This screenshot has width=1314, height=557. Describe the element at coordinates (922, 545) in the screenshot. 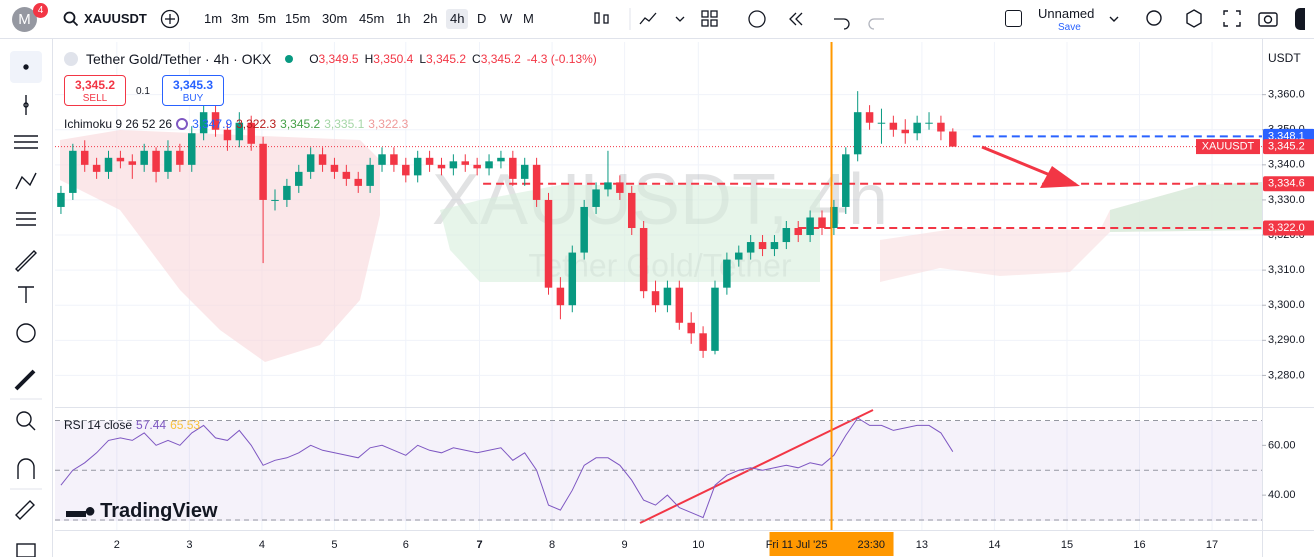

I see `x-tick-label: 13` at that location.